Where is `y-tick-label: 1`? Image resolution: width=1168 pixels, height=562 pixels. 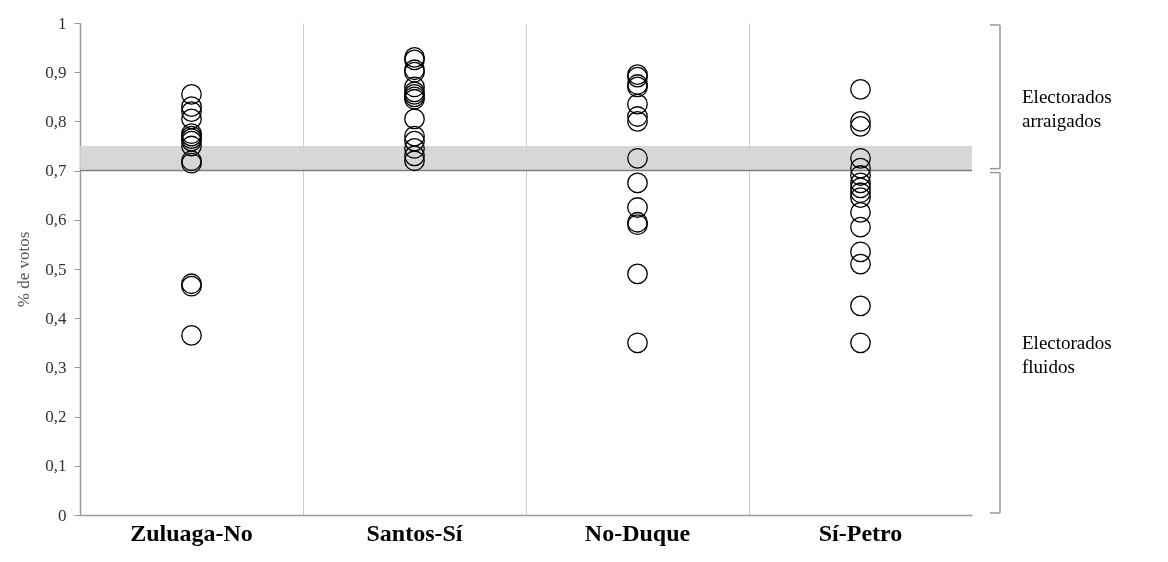
y-tick-label: 1 is located at coordinates (62, 23).